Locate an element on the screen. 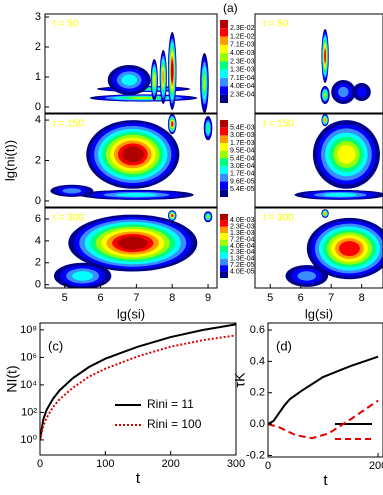 Image resolution: width=383 pixels, height=495 pixels. y-tick-label: 10⁴ is located at coordinates (28, 385).